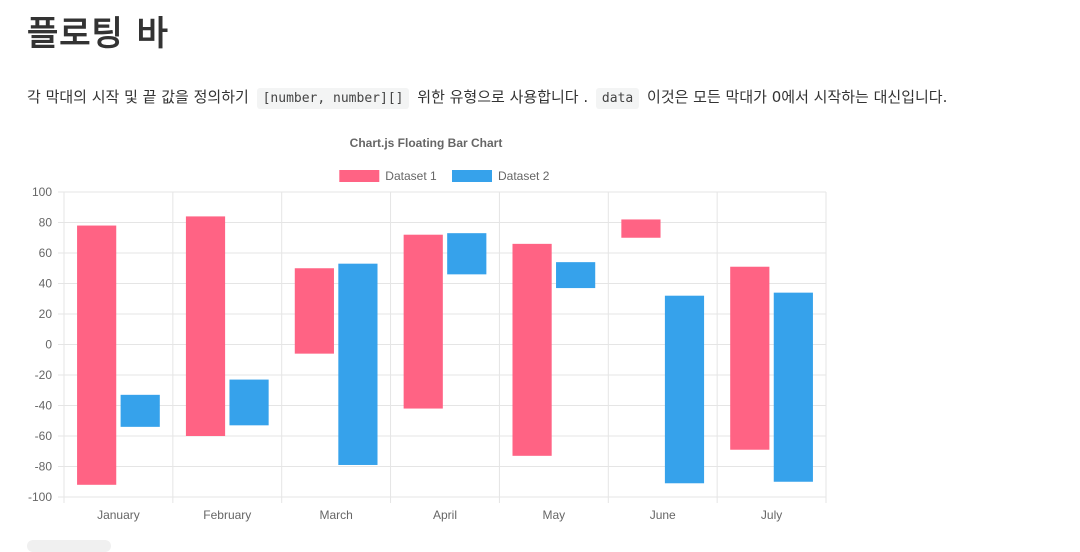  What do you see at coordinates (48, 345) in the screenshot?
I see `y-tick-label: 0` at bounding box center [48, 345].